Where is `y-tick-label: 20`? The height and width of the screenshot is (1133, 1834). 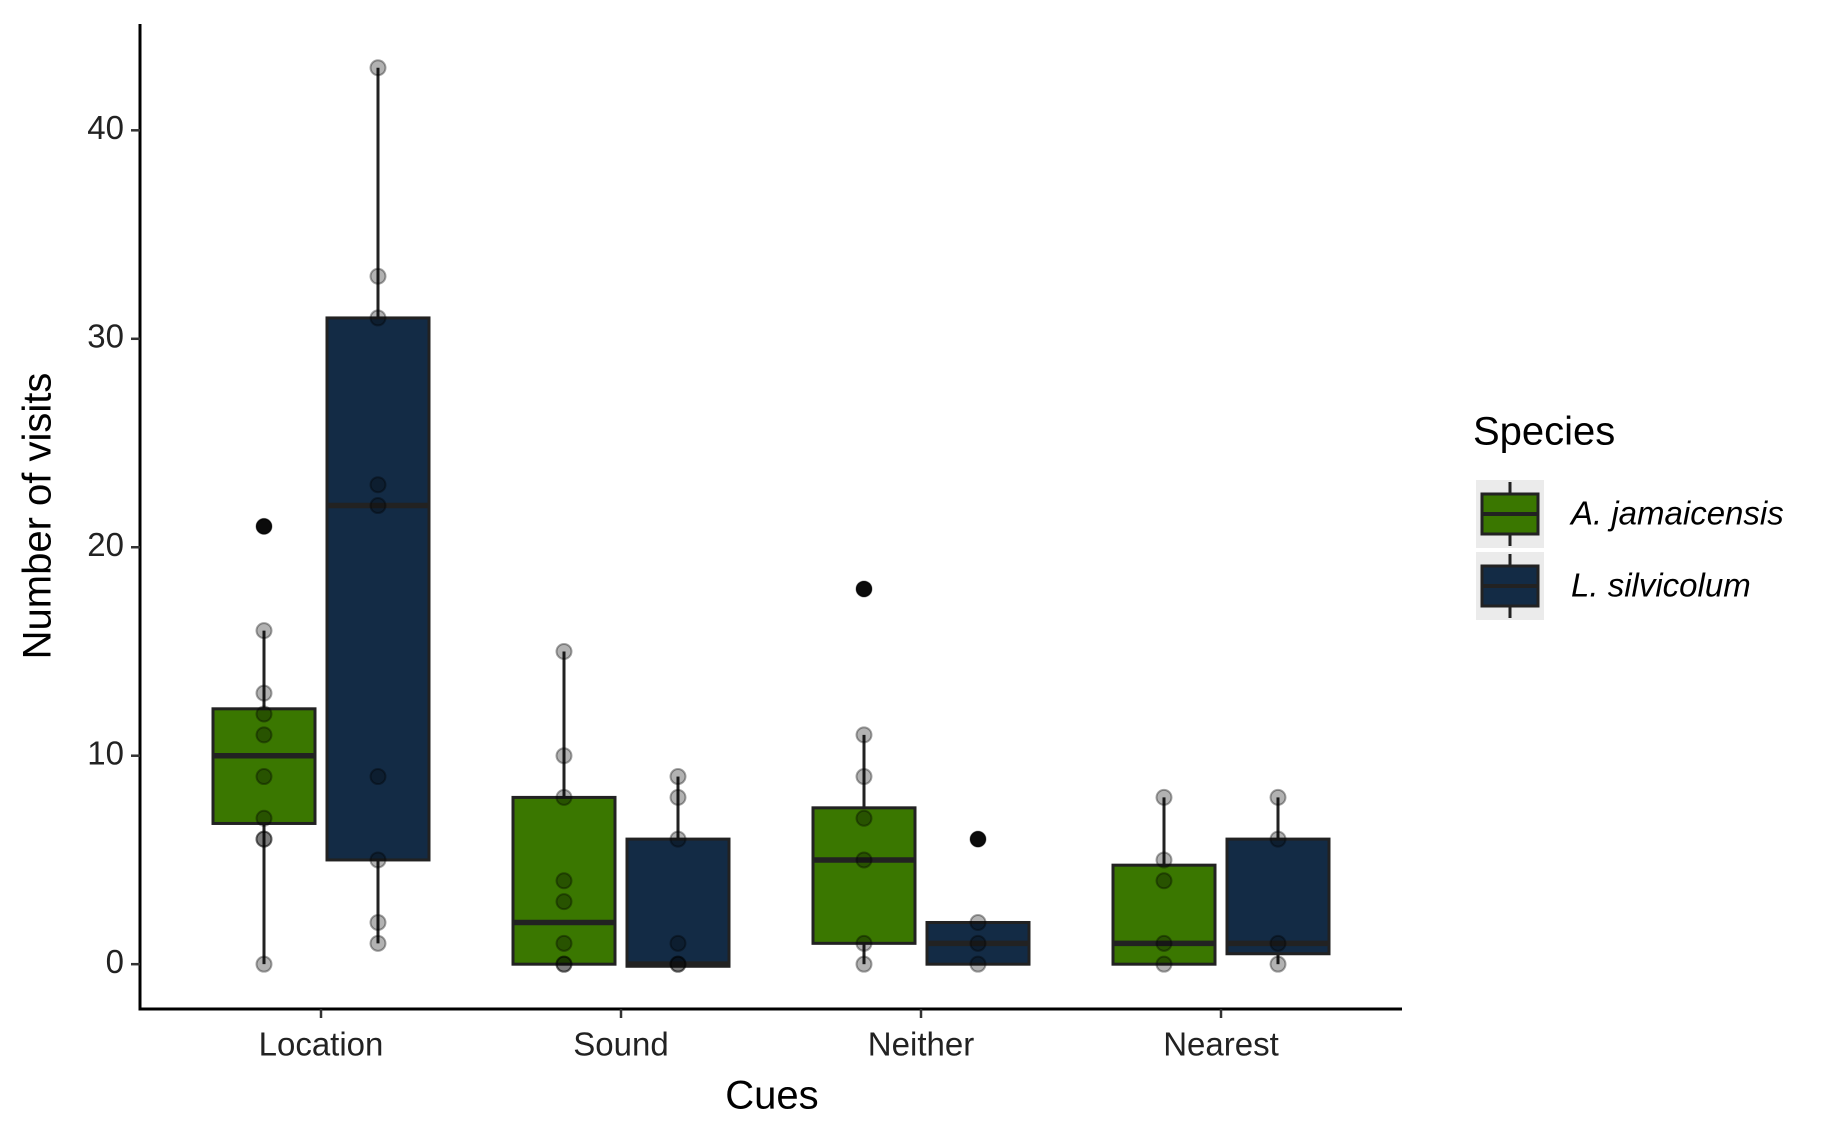
y-tick-label: 20 is located at coordinates (105, 544).